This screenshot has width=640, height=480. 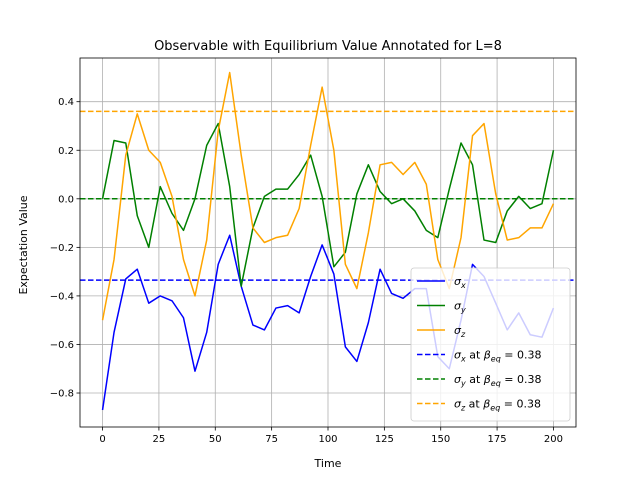 I want to click on x-tick-label: 200, so click(x=553, y=439).